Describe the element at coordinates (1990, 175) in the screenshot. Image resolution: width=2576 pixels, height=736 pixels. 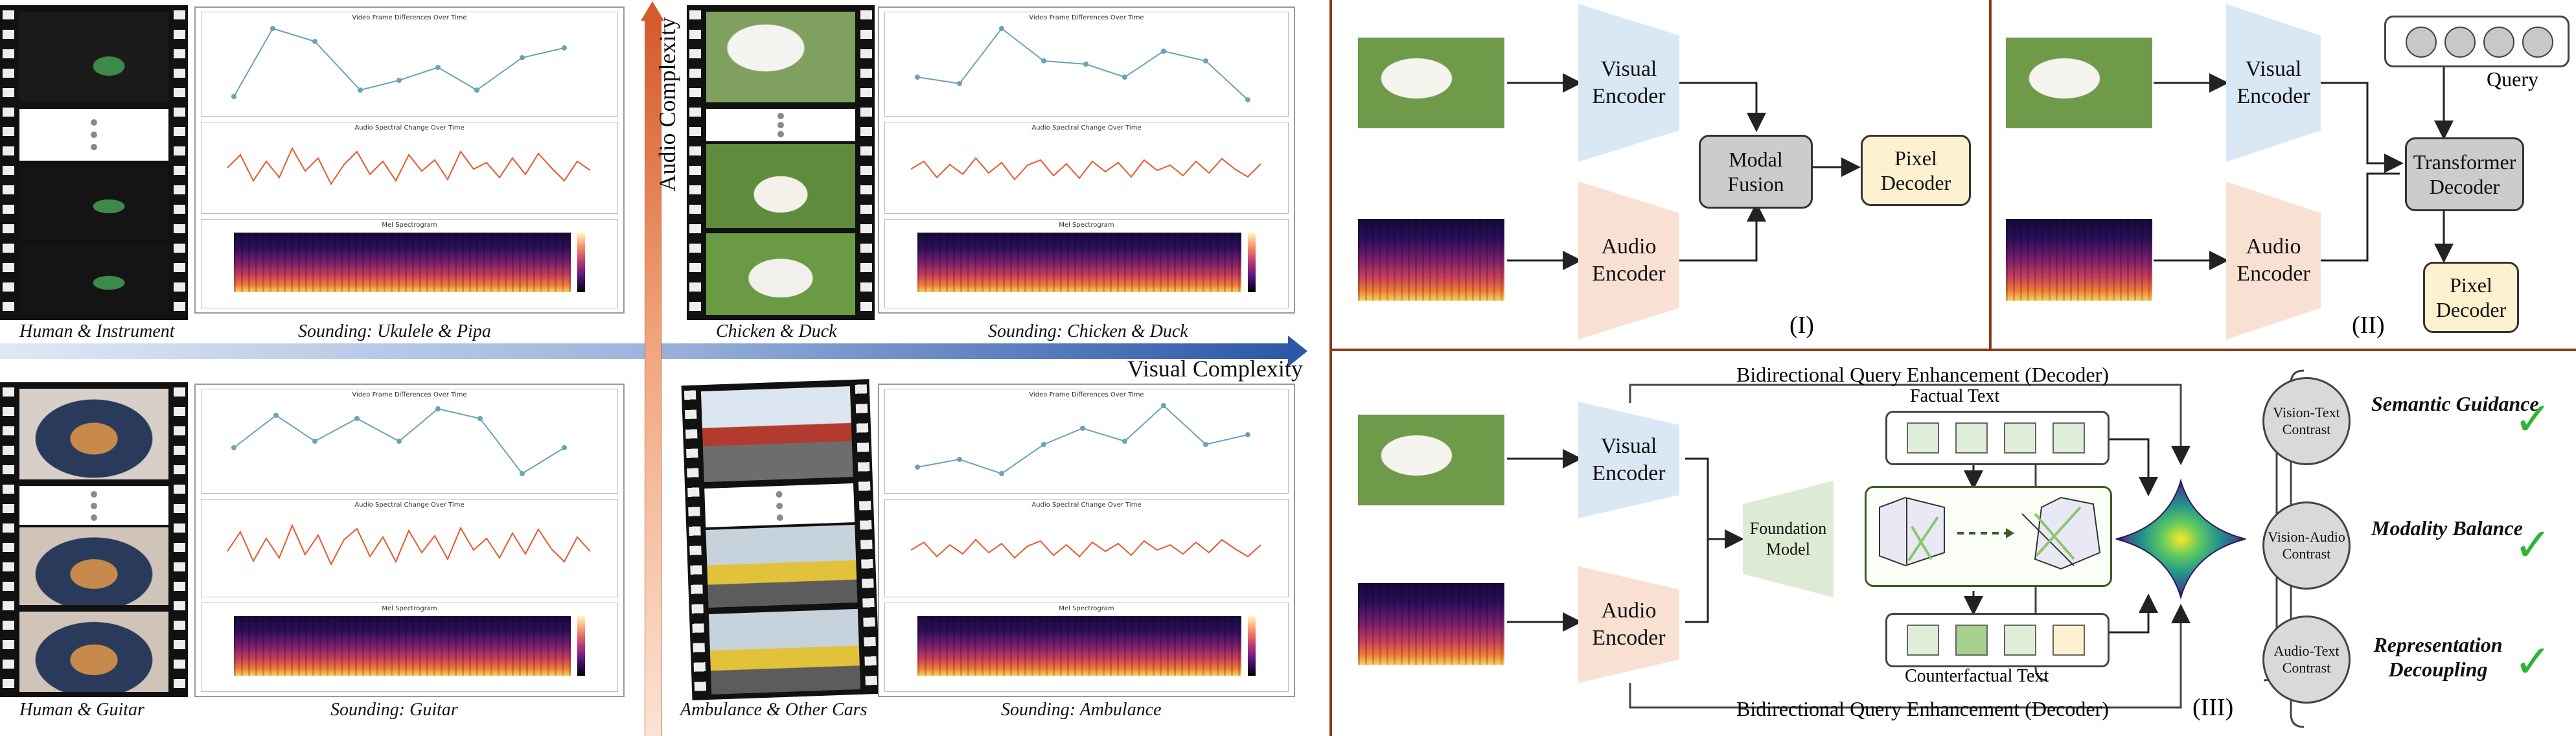
I see `divider-vertical-top` at that location.